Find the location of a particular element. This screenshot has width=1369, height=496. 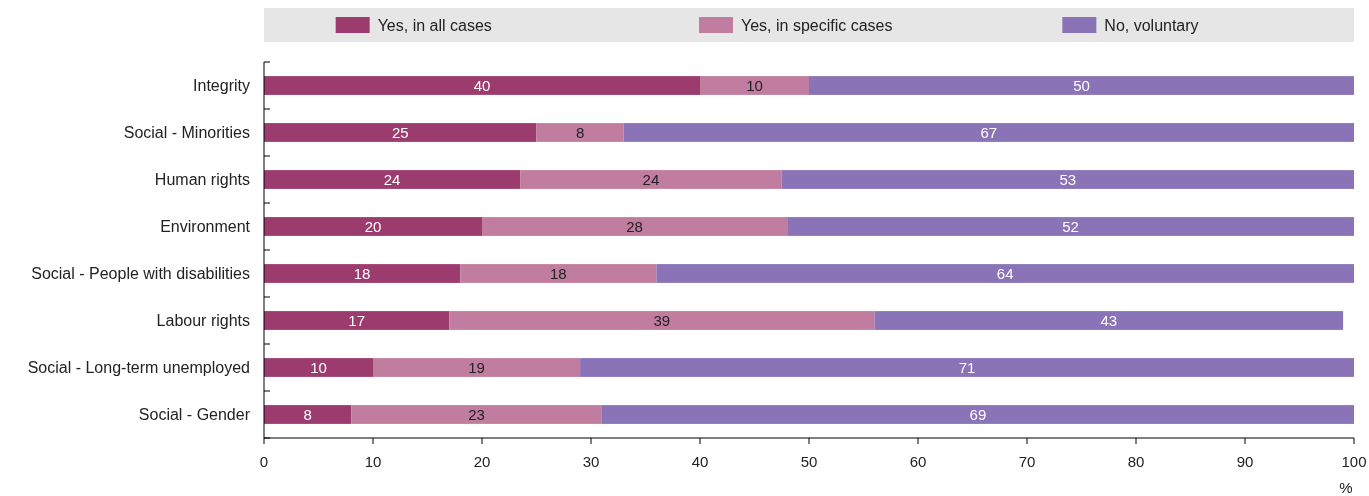

data-label: 25 is located at coordinates (400, 132).